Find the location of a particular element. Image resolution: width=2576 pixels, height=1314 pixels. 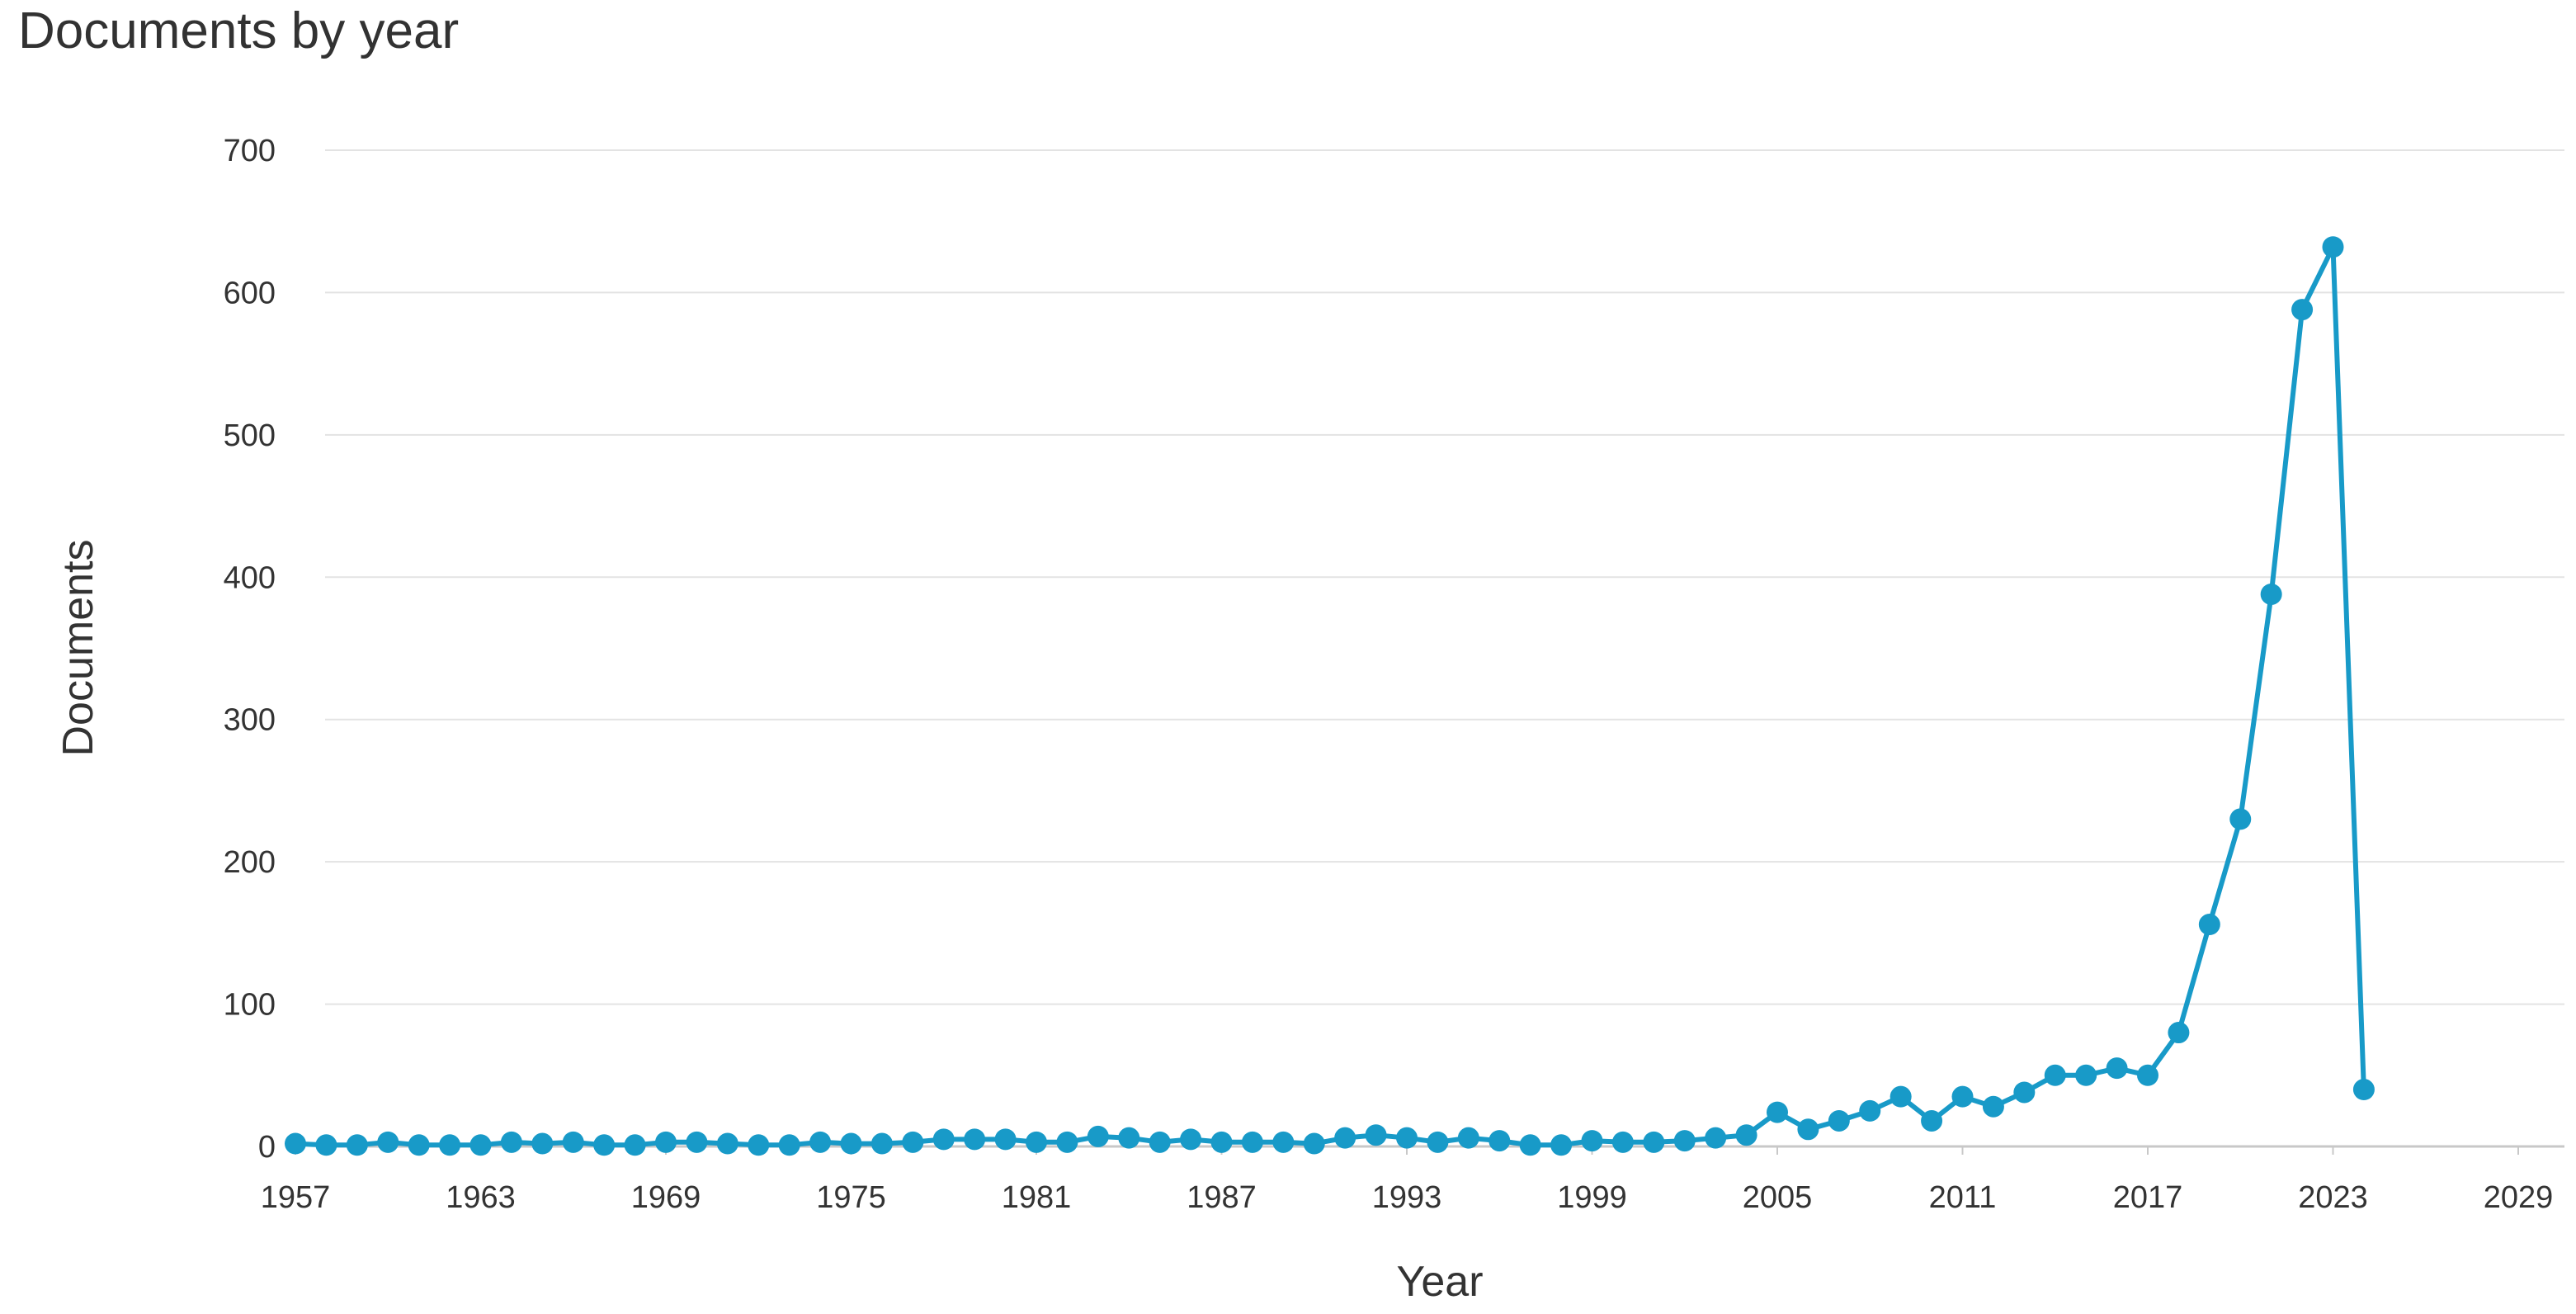

data-point-1975 is located at coordinates (851, 1143).